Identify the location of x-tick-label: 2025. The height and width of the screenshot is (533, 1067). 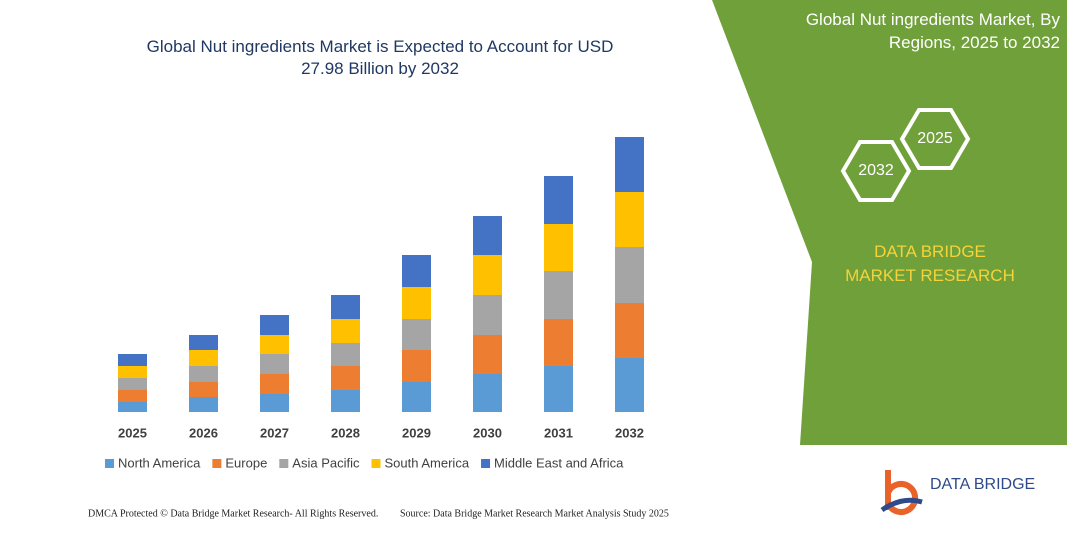
(132, 432).